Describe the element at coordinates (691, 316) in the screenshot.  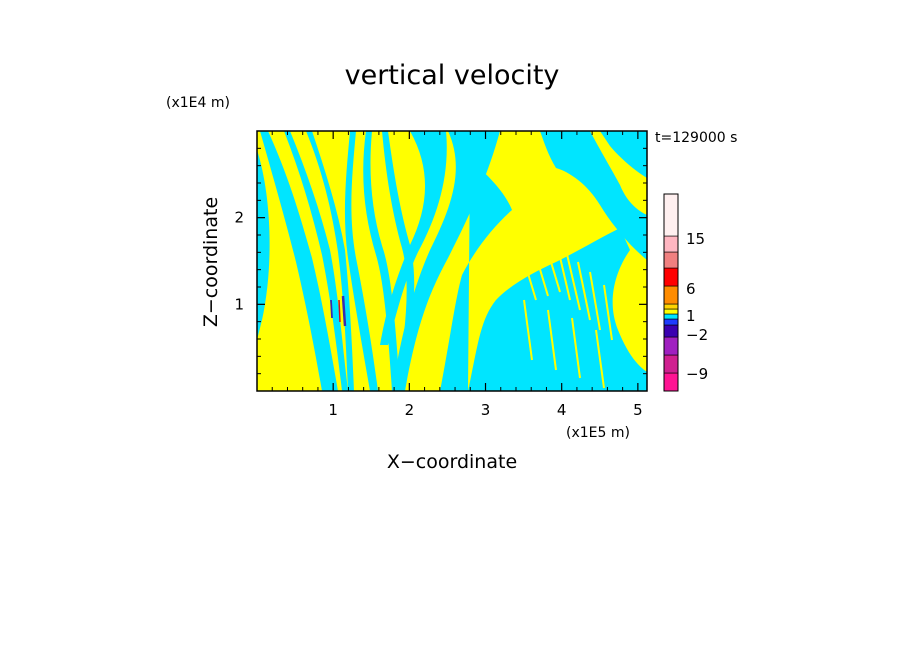
I see `colorbar-label: 1` at that location.